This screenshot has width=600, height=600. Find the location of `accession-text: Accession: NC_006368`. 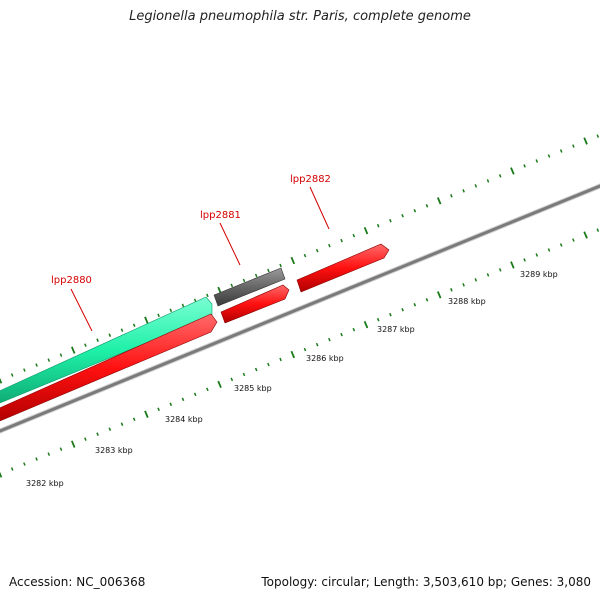

accession-text: Accession: NC_006368 is located at coordinates (77, 582).